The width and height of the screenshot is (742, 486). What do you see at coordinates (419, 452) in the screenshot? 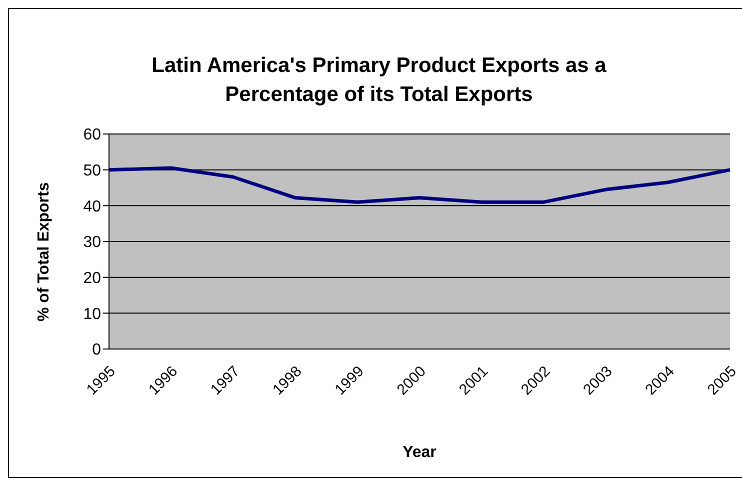
I see `x-axis-title: Year` at bounding box center [419, 452].